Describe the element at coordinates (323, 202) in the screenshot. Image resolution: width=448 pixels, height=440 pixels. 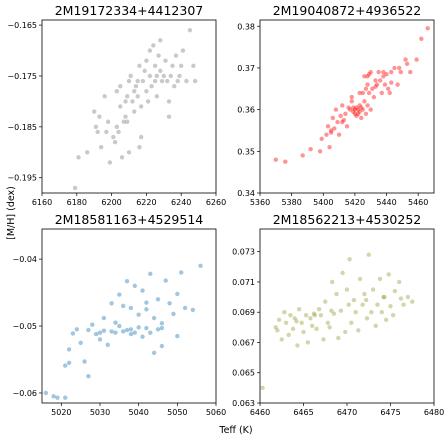
I see `x-tick-label: 5400` at that location.